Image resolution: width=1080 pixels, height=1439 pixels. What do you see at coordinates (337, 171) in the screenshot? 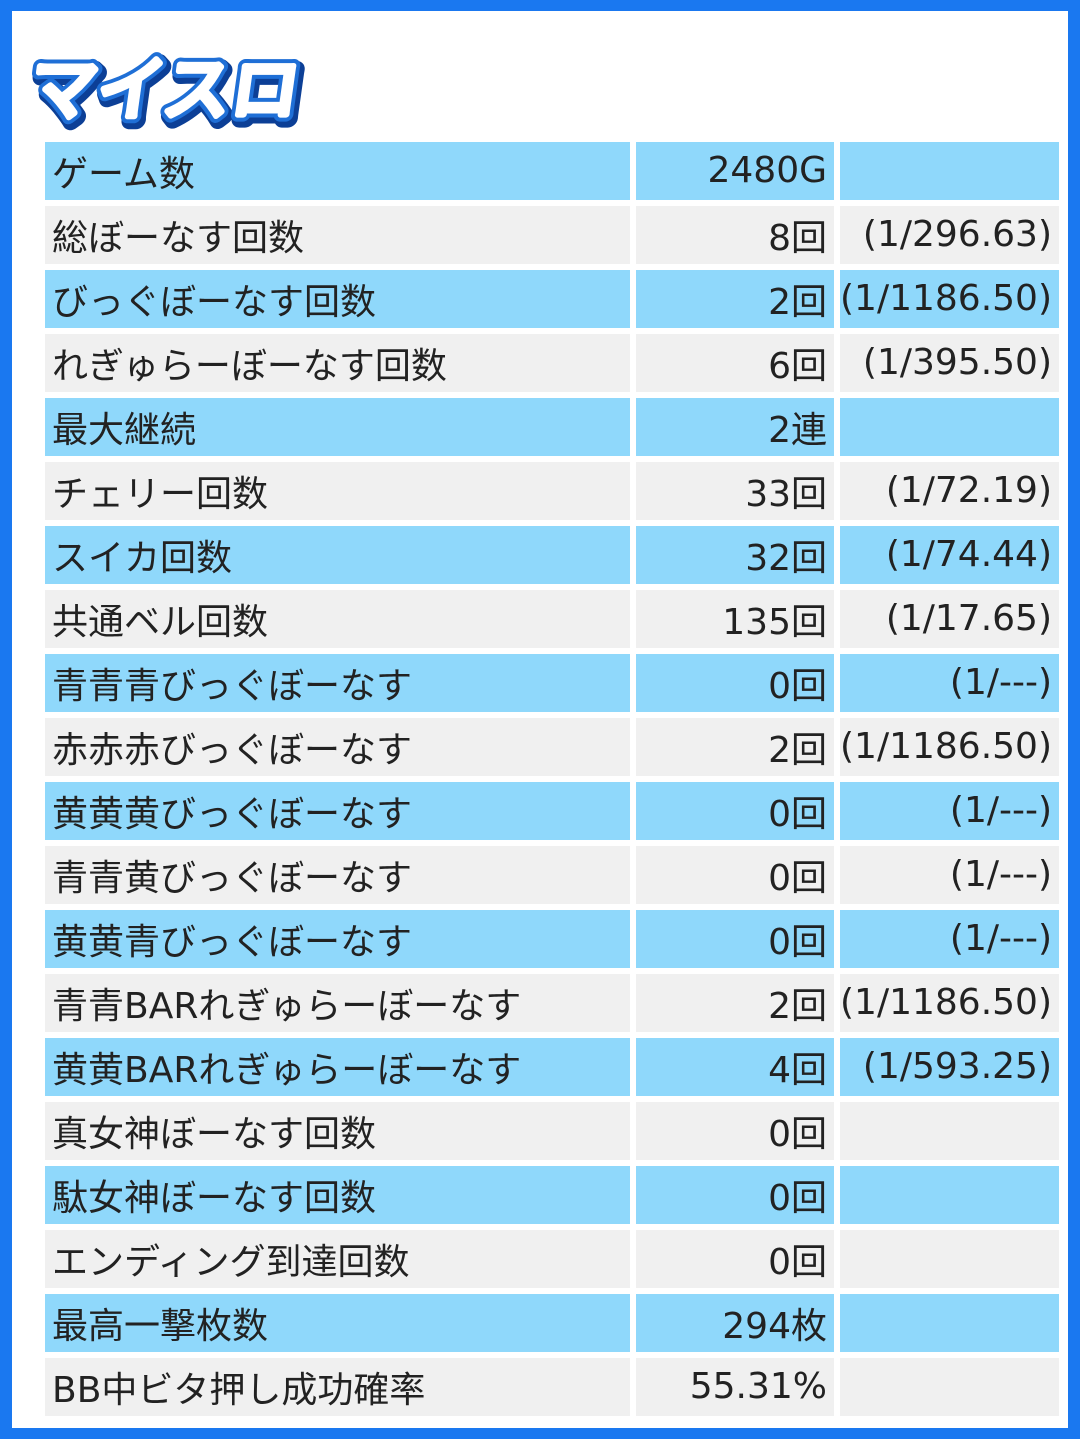
I see `stat-label: ゲーム数` at bounding box center [337, 171].